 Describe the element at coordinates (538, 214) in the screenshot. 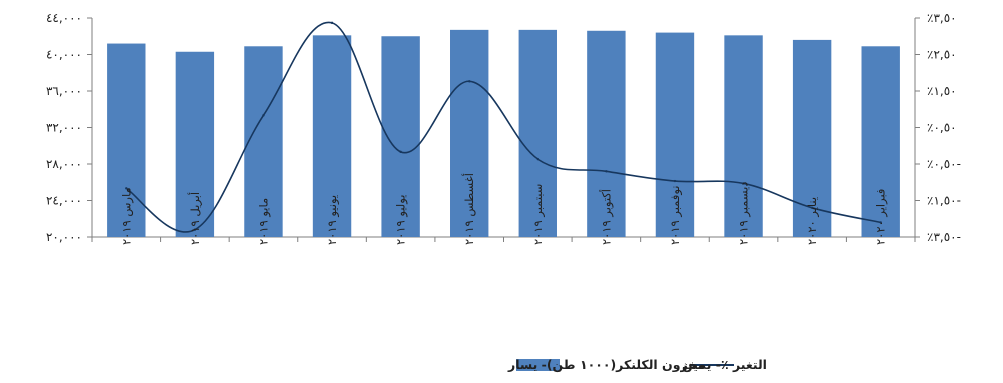

I see `x-tick-label: سبتمبر ٢٠١٩` at that location.